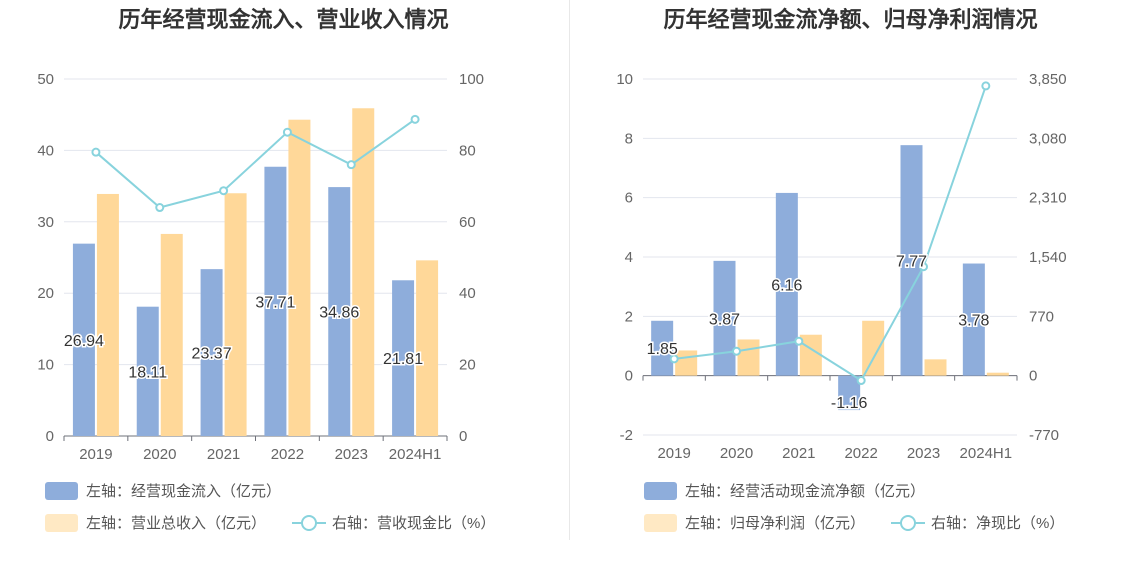  What do you see at coordinates (624, 79) in the screenshot?
I see `y-left-tick-label: 10` at bounding box center [624, 79].